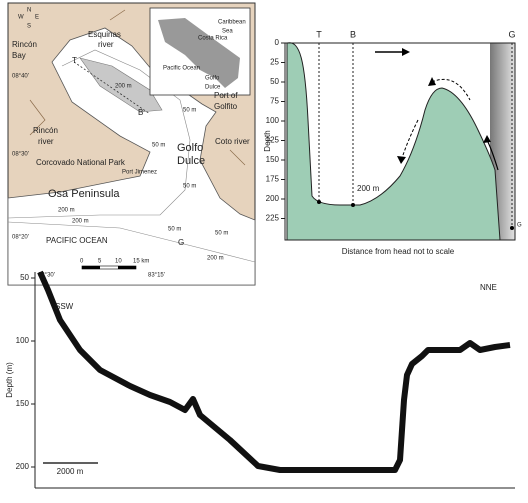  What do you see at coordinates (29, 27) in the screenshot?
I see `compass: S` at bounding box center [29, 27].